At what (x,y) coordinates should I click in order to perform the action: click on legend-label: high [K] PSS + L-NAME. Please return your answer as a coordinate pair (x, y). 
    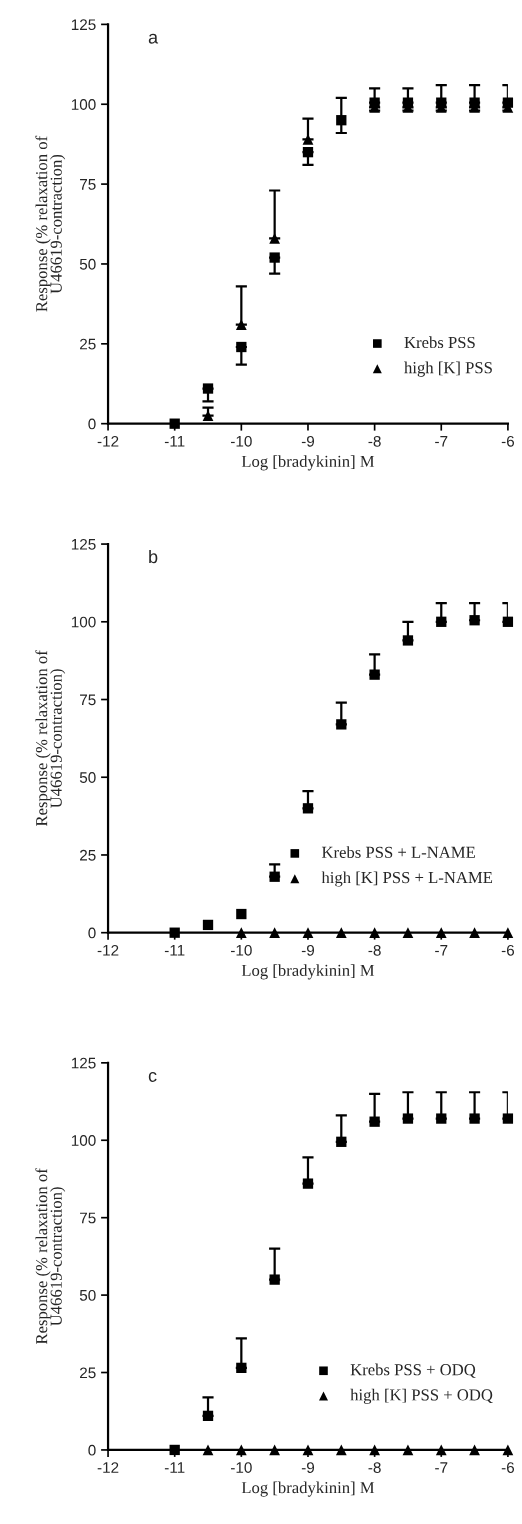
    Looking at the image, I should click on (407, 879).